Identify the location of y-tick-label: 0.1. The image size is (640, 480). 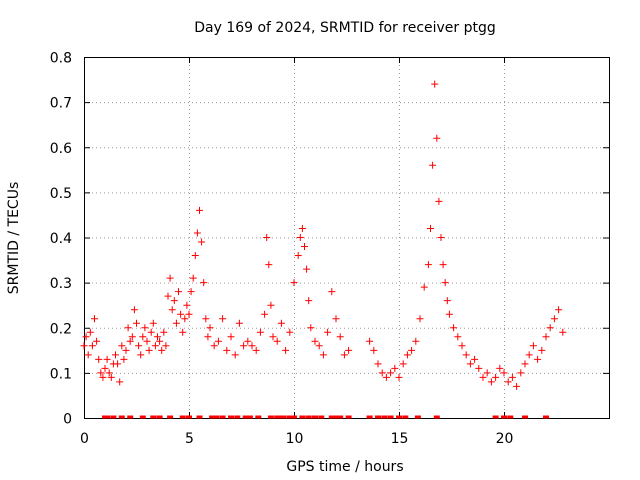
(61, 374).